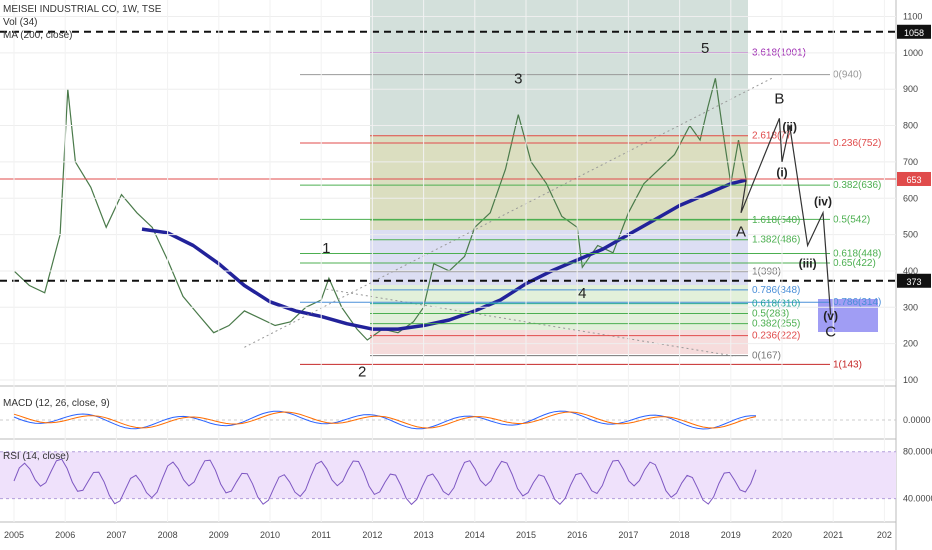 The width and height of the screenshot is (932, 550). Describe the element at coordinates (526, 535) in the screenshot. I see `time-tick-label: 2015` at that location.